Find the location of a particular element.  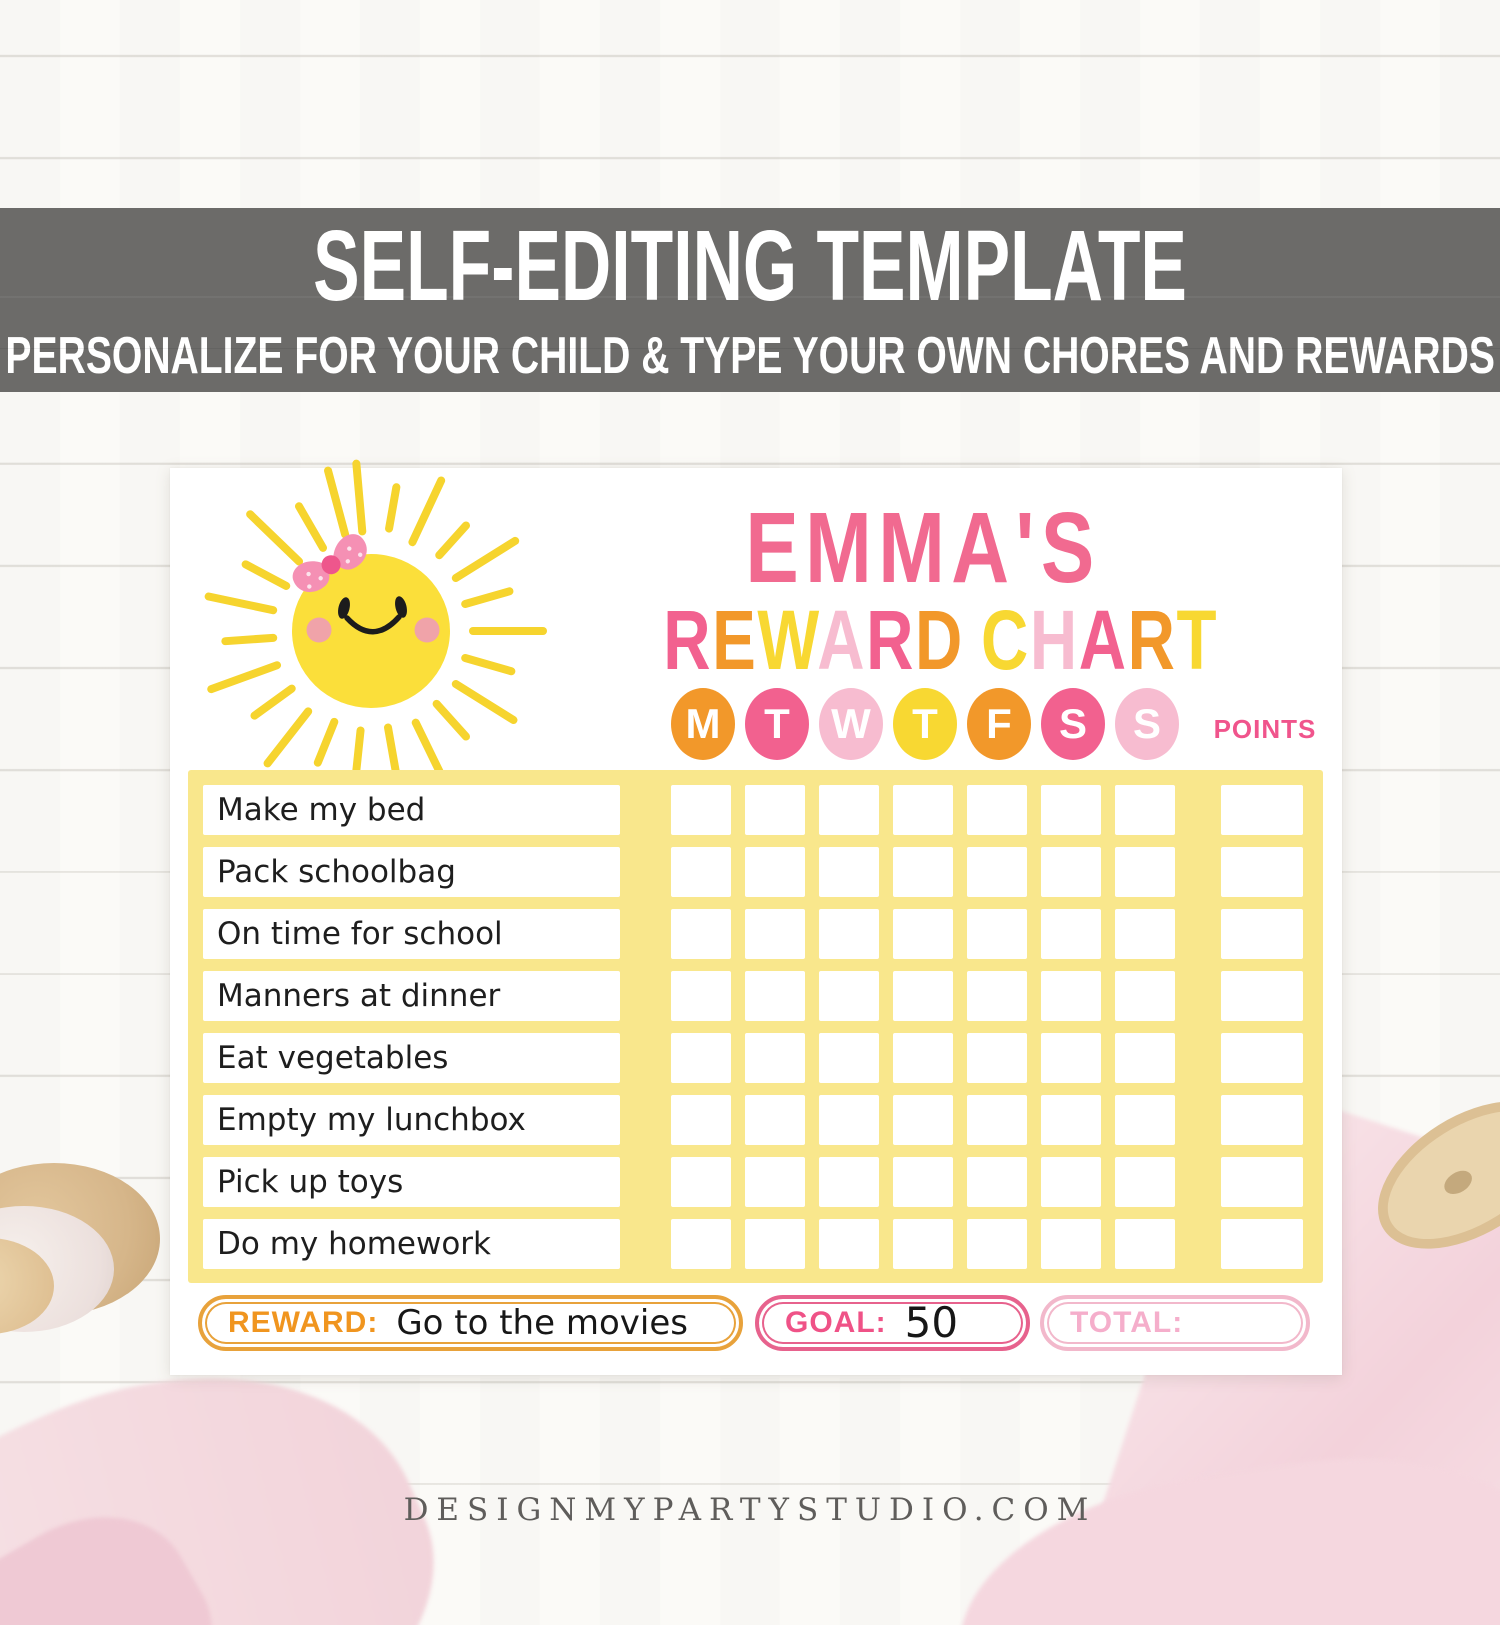

goal-value: 50 is located at coordinates (931, 1322).